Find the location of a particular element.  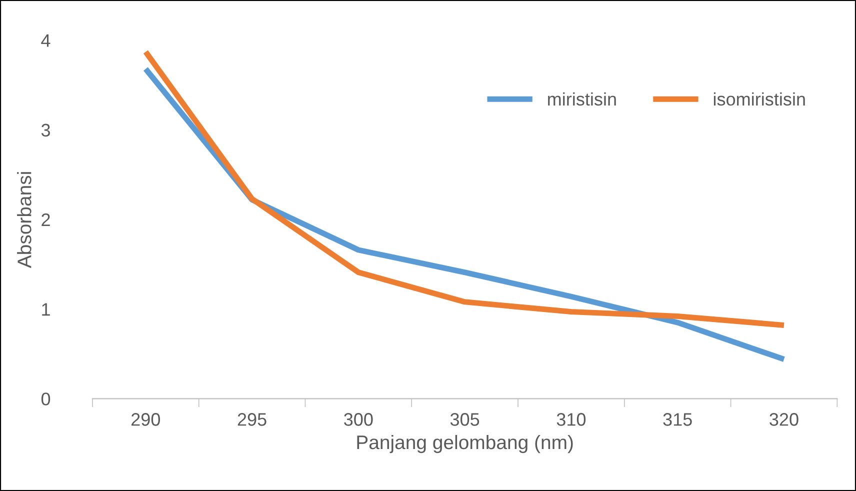

x-tick-label: 315 is located at coordinates (677, 419).